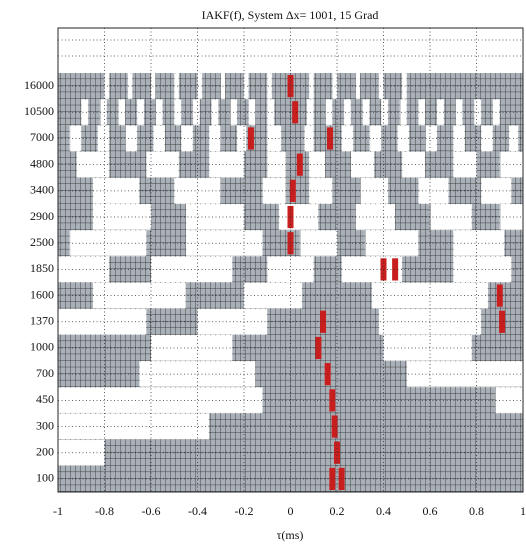  What do you see at coordinates (39, 85) in the screenshot?
I see `y-tick-label: 16000` at bounding box center [39, 85].